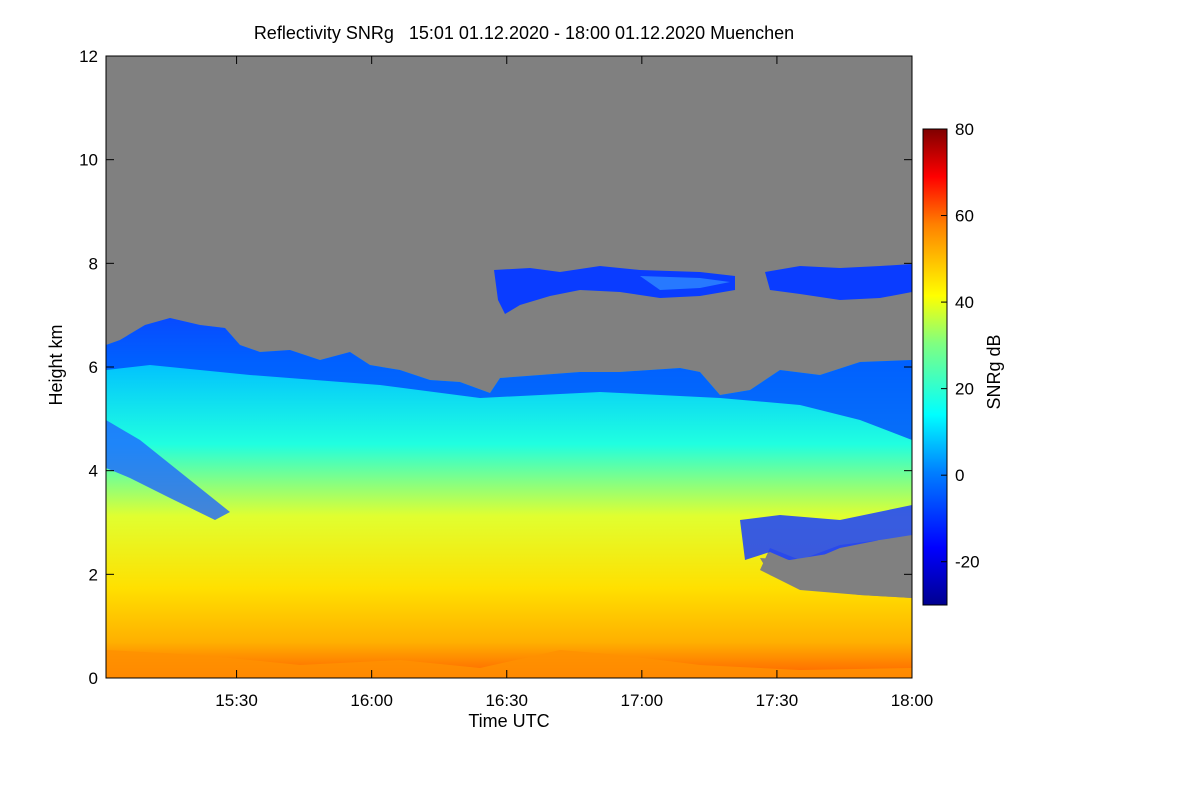  I want to click on x-tick-label: 18:00, so click(912, 700).